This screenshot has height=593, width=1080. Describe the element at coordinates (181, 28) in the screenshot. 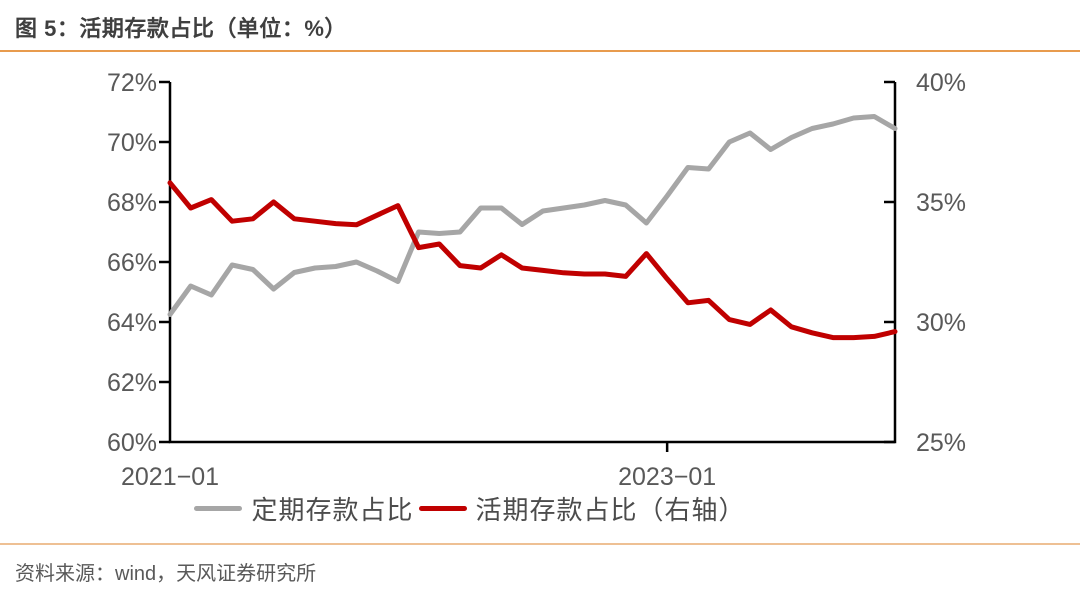

I see `figure-title: 图 5：活期存款占比（单位：%）` at that location.